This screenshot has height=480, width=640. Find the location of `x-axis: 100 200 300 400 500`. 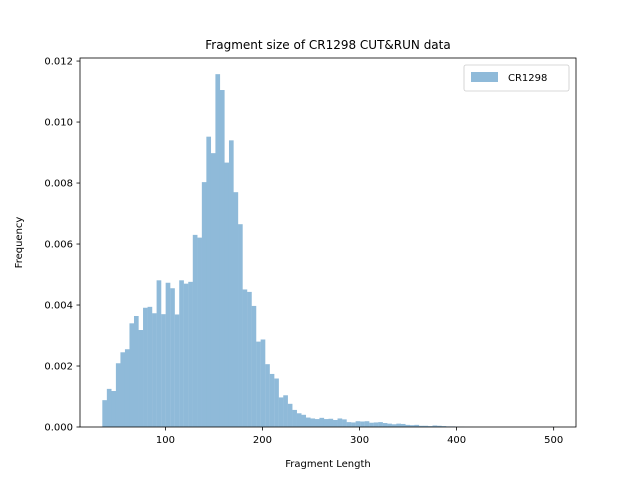

x-axis: 100 200 300 400 500 is located at coordinates (359, 436).